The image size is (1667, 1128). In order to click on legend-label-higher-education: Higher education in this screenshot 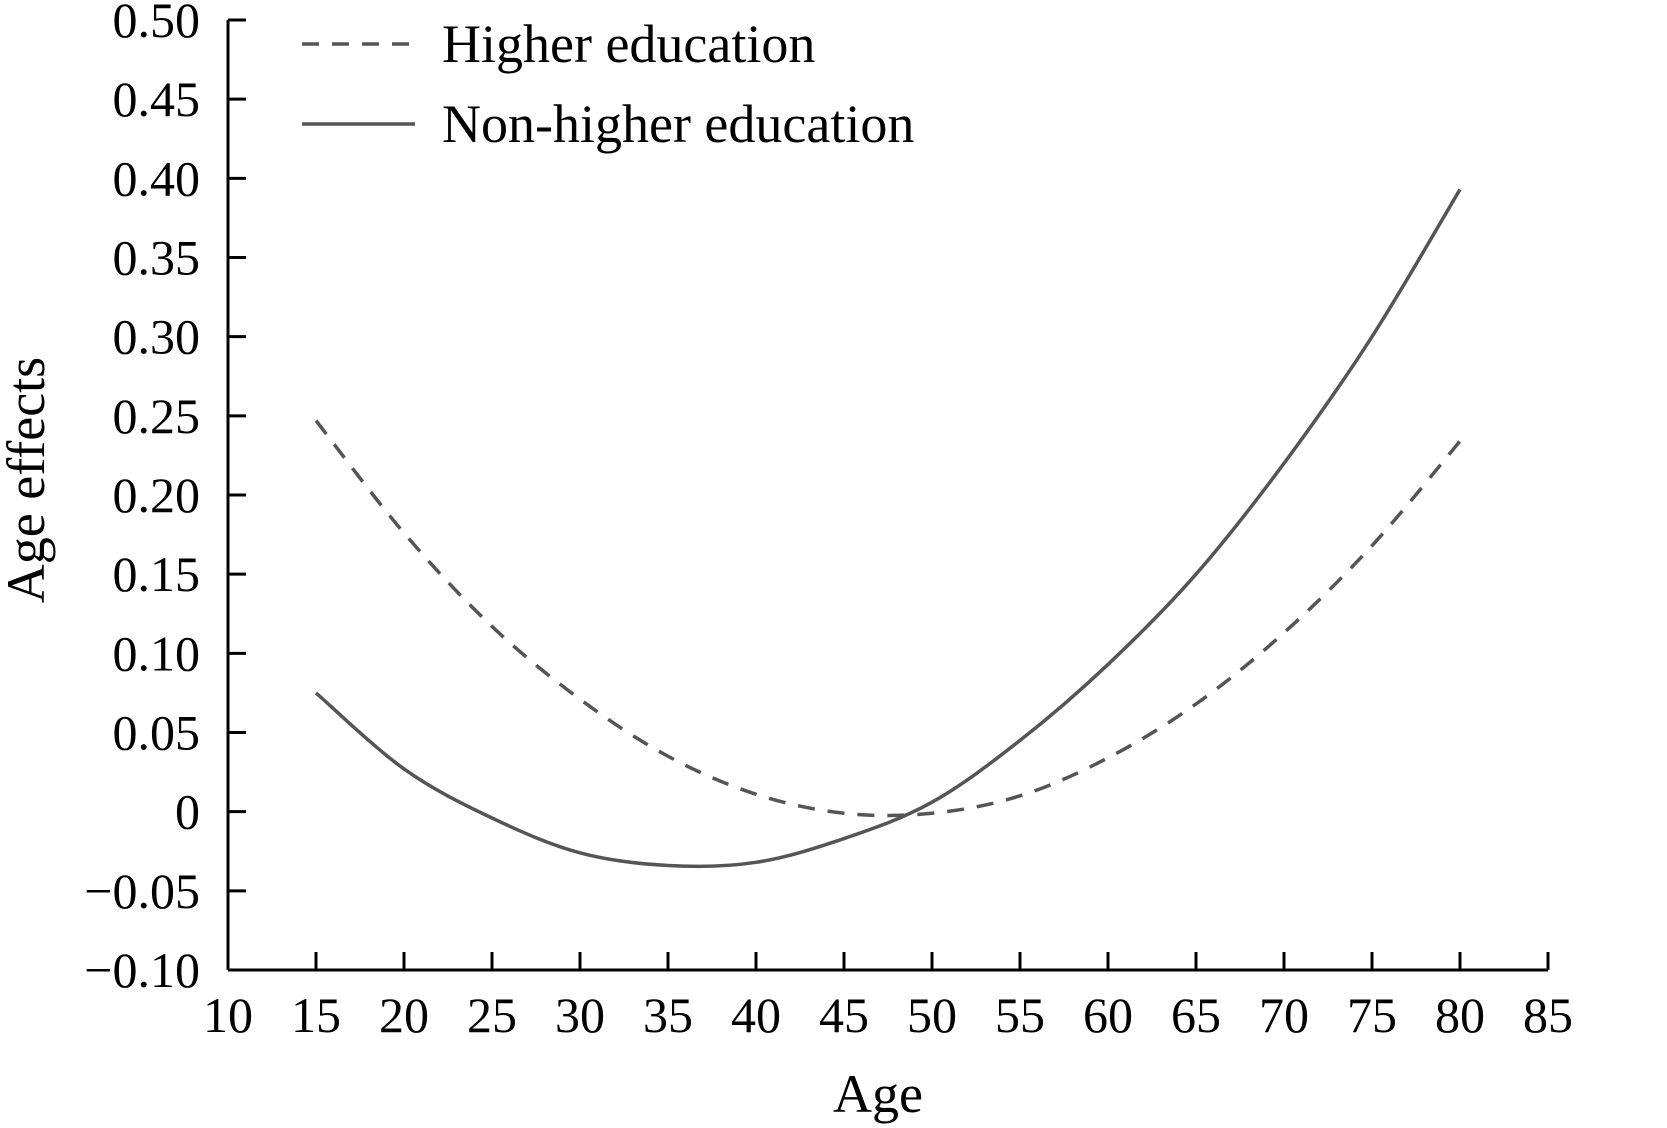, I will do `click(628, 44)`.